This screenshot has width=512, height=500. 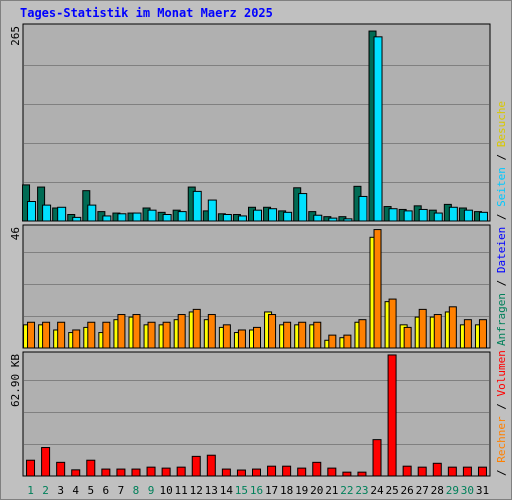 I want to click on x-tick-label: 8, so click(x=136, y=490).